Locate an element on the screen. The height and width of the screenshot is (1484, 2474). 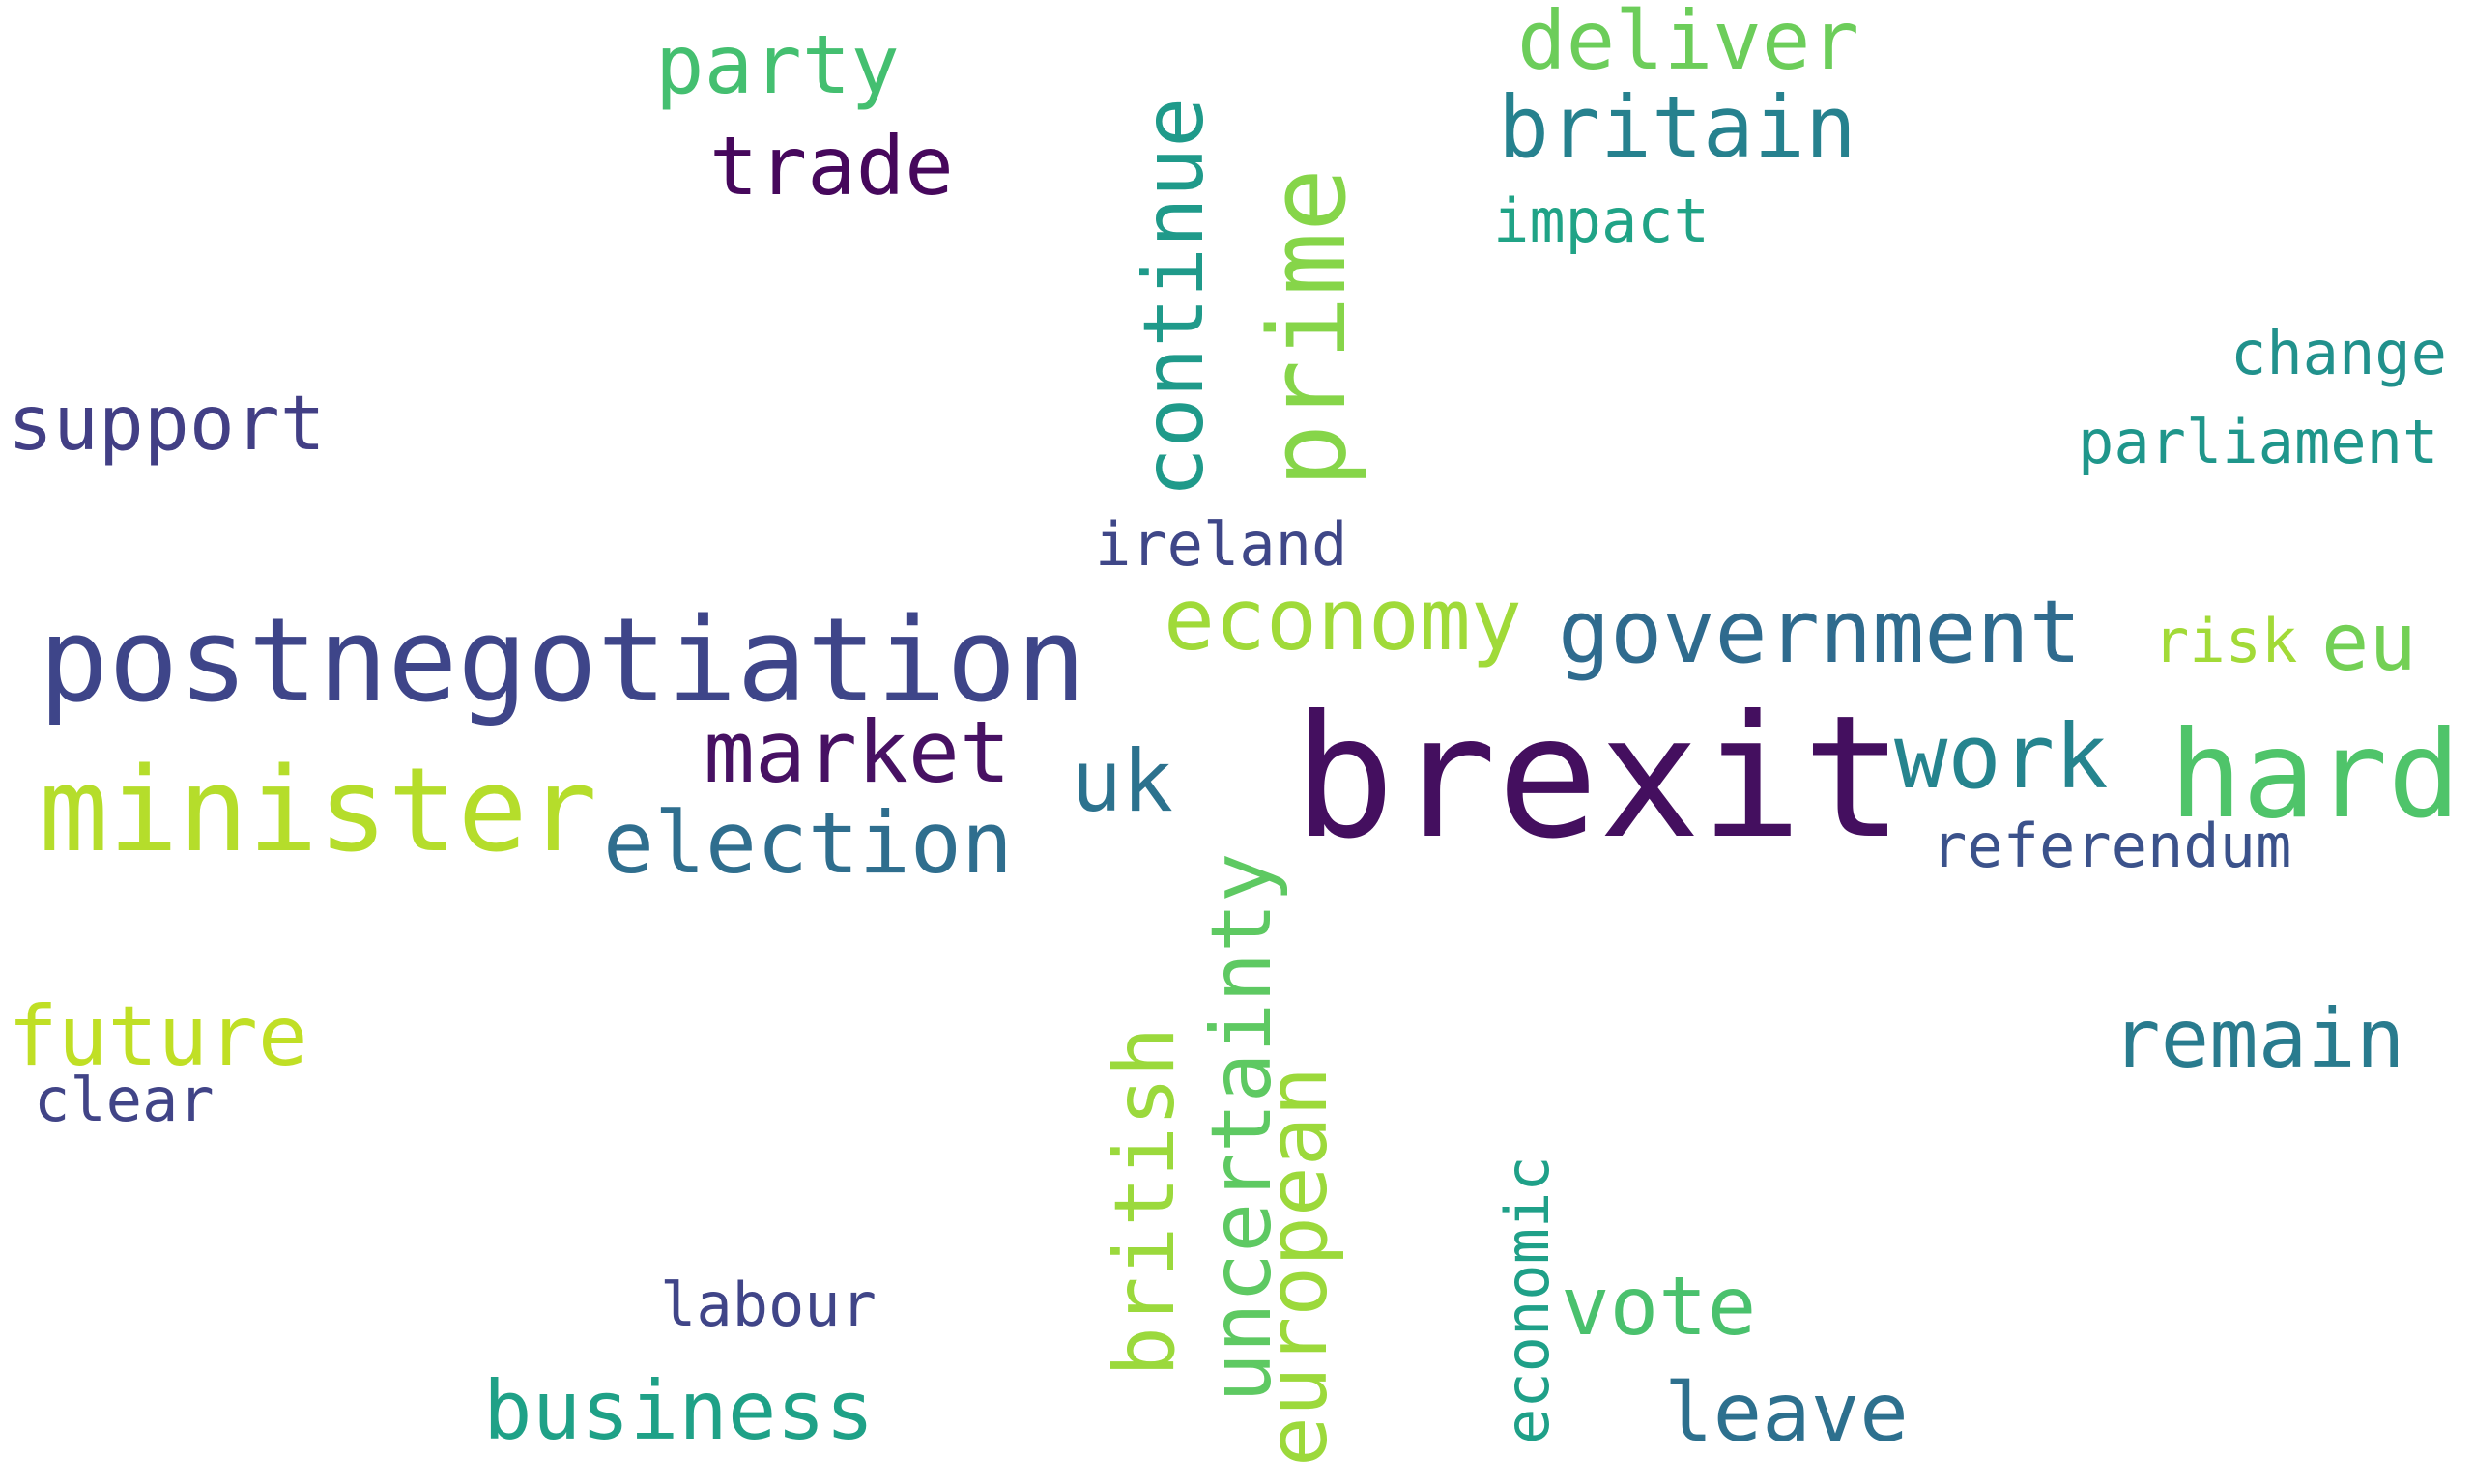
word-change: change is located at coordinates (2339, 353).